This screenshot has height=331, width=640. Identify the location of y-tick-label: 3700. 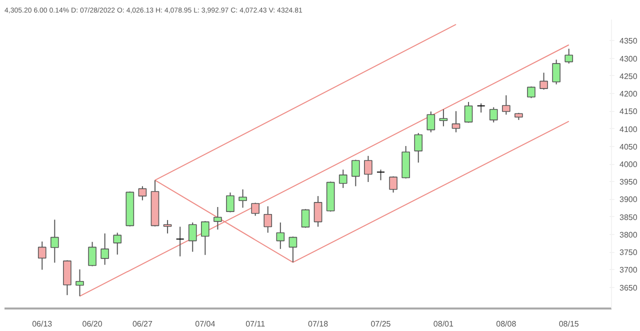
(629, 270).